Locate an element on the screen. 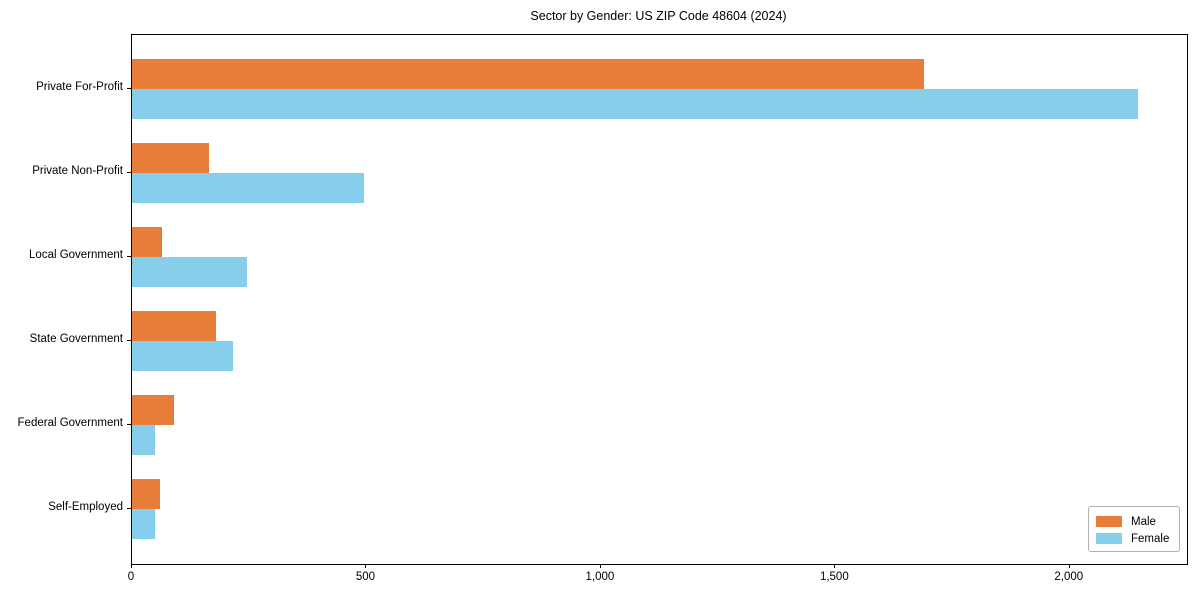 Image resolution: width=1200 pixels, height=600 pixels. x-axis-label: 0 is located at coordinates (131, 577).